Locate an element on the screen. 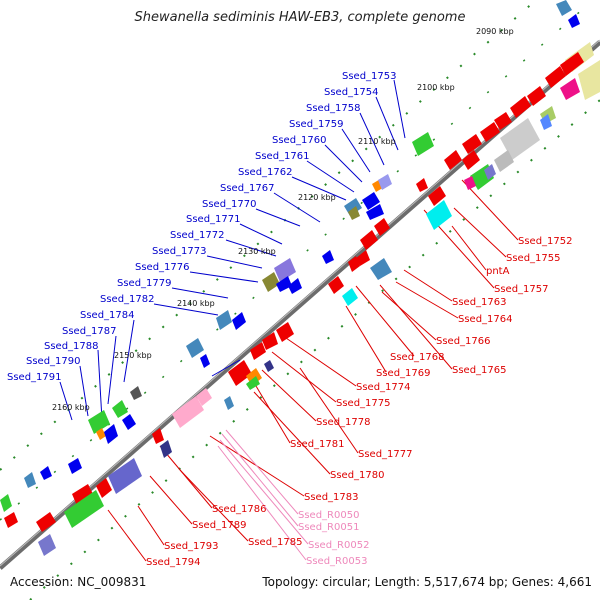 The height and width of the screenshot is (600, 600). kbp-label: 2130 kbp is located at coordinates (257, 251).